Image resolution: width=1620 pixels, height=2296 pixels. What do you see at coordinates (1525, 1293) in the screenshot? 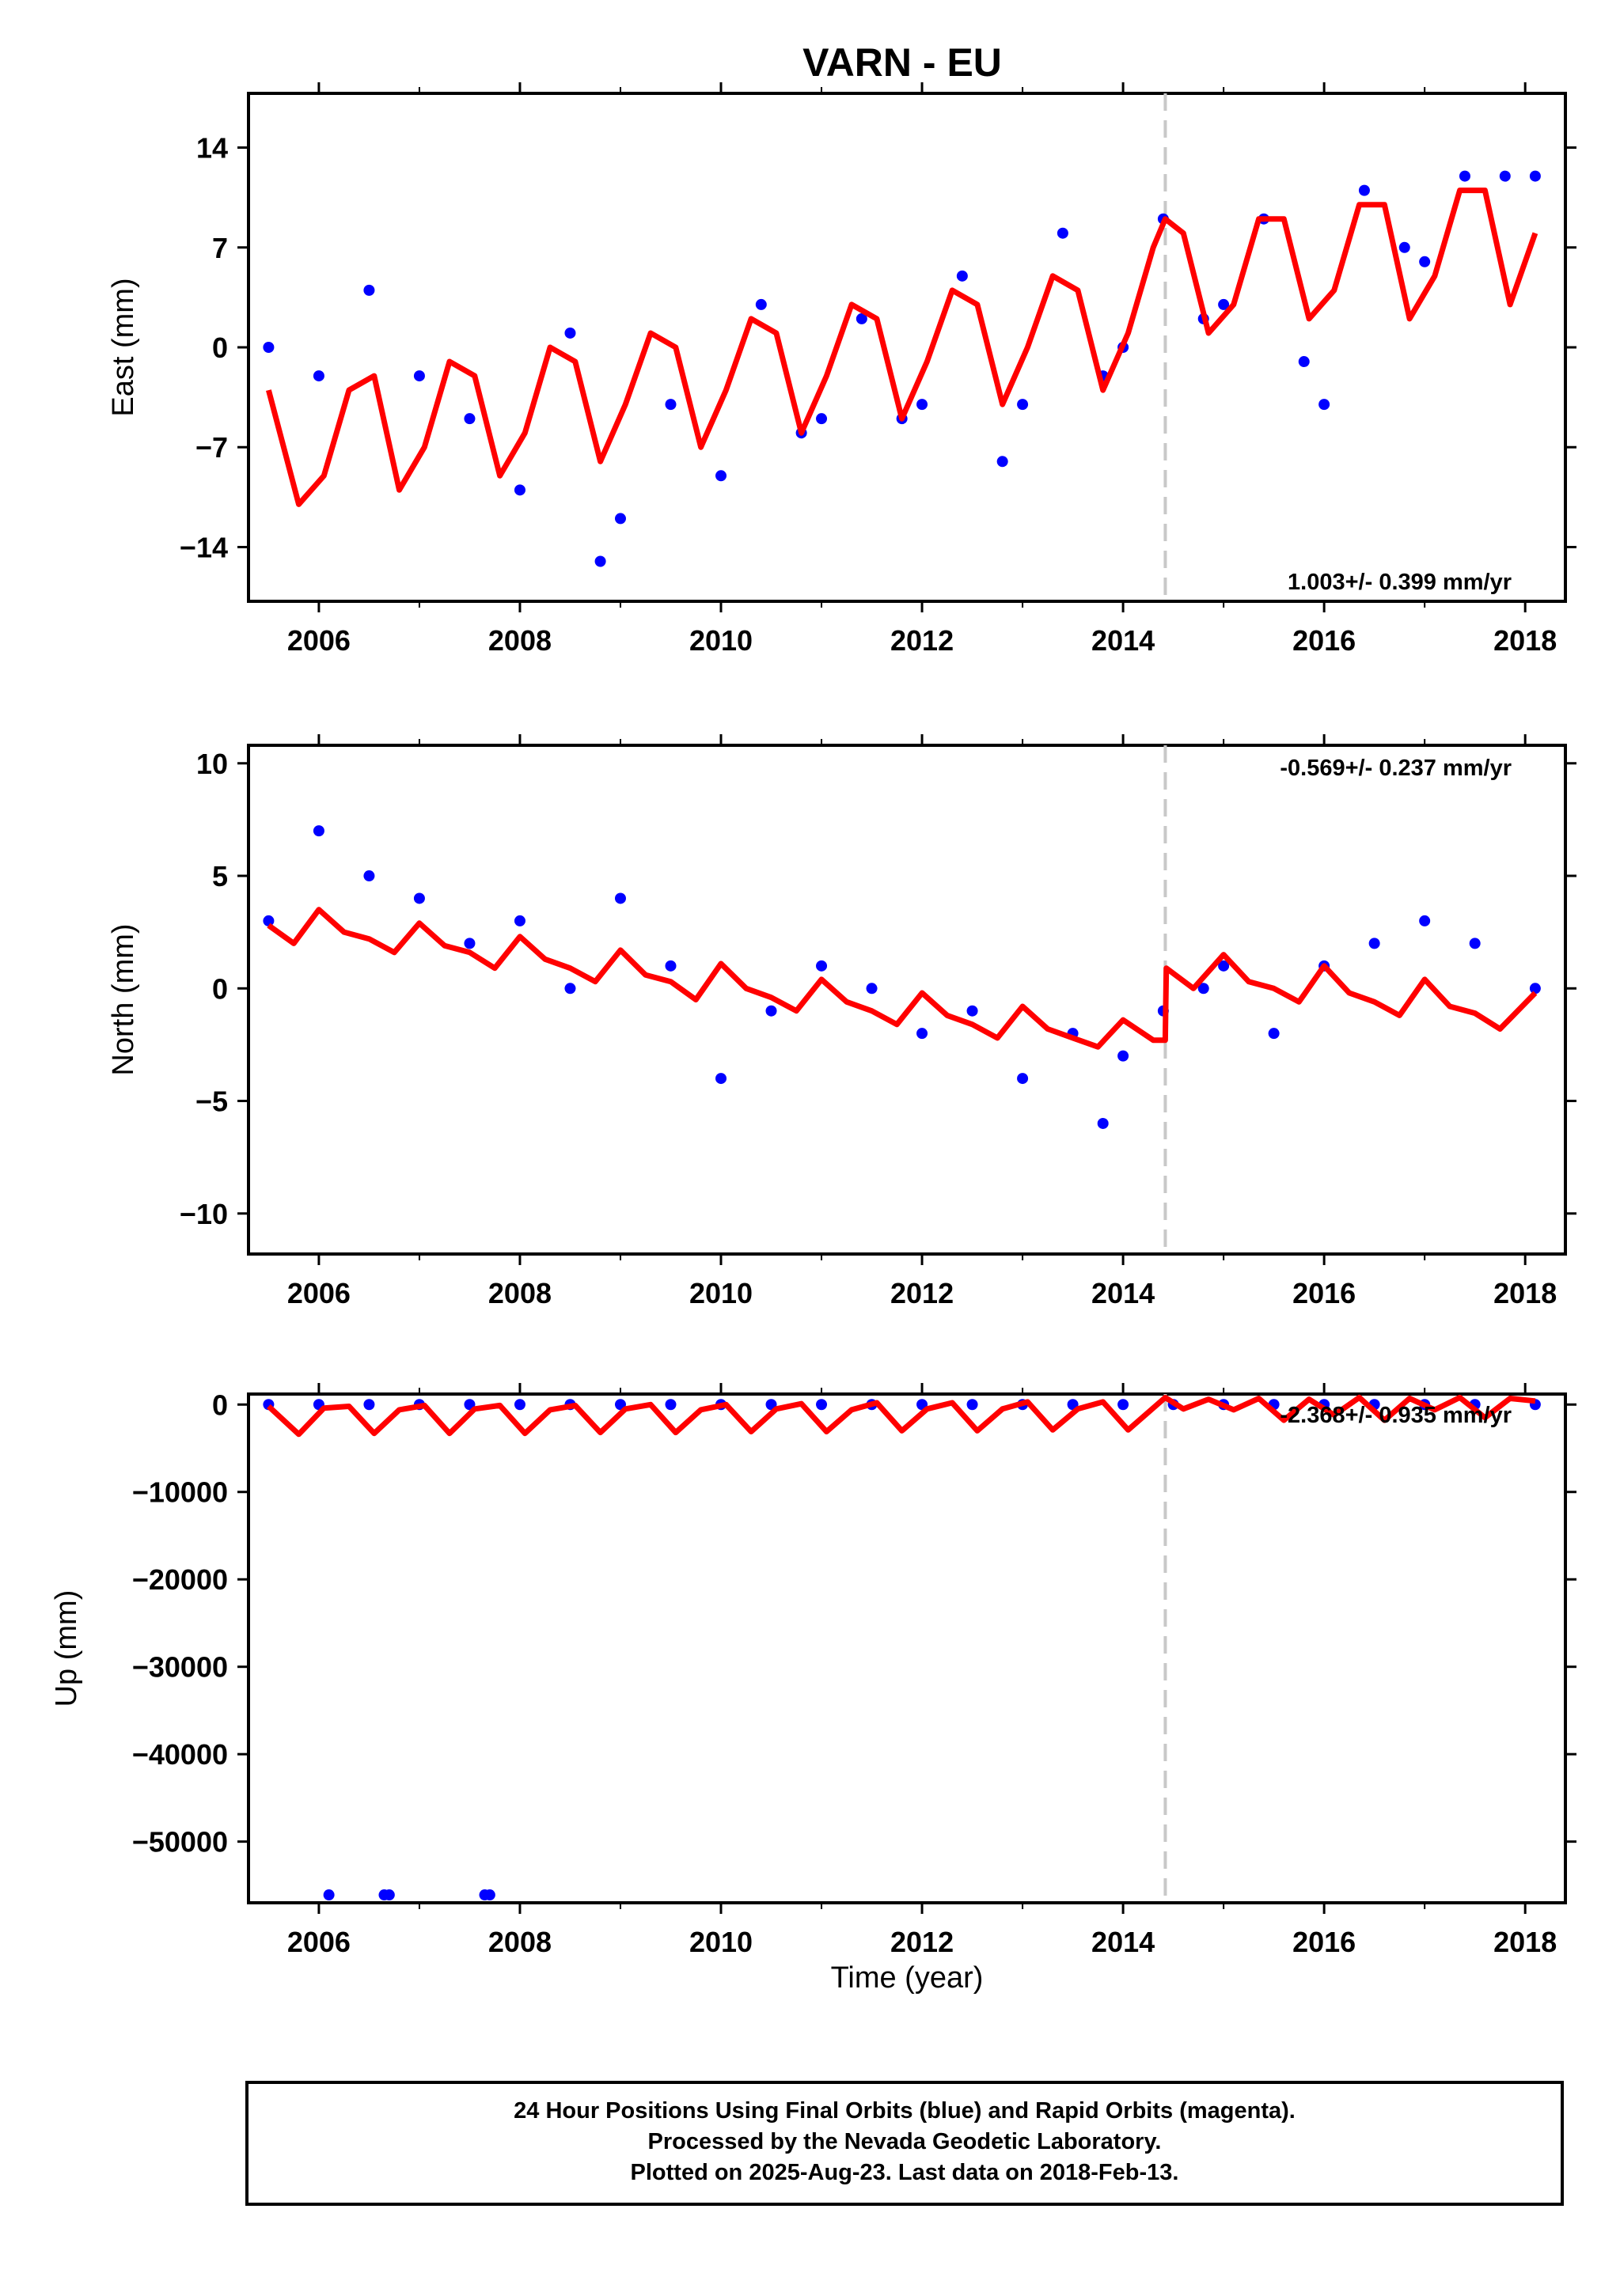
I see `north-x-tick-label: 2018` at bounding box center [1525, 1293].